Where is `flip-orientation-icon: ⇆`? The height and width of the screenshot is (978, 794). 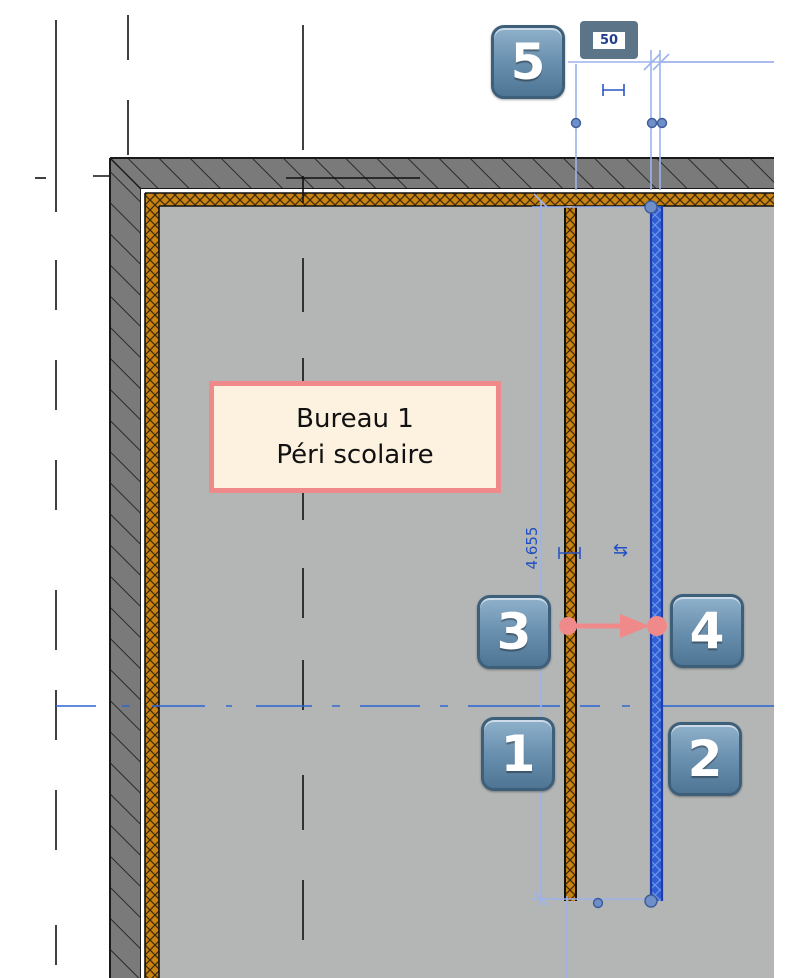
flip-orientation-icon: ⇆ is located at coordinates (621, 550).